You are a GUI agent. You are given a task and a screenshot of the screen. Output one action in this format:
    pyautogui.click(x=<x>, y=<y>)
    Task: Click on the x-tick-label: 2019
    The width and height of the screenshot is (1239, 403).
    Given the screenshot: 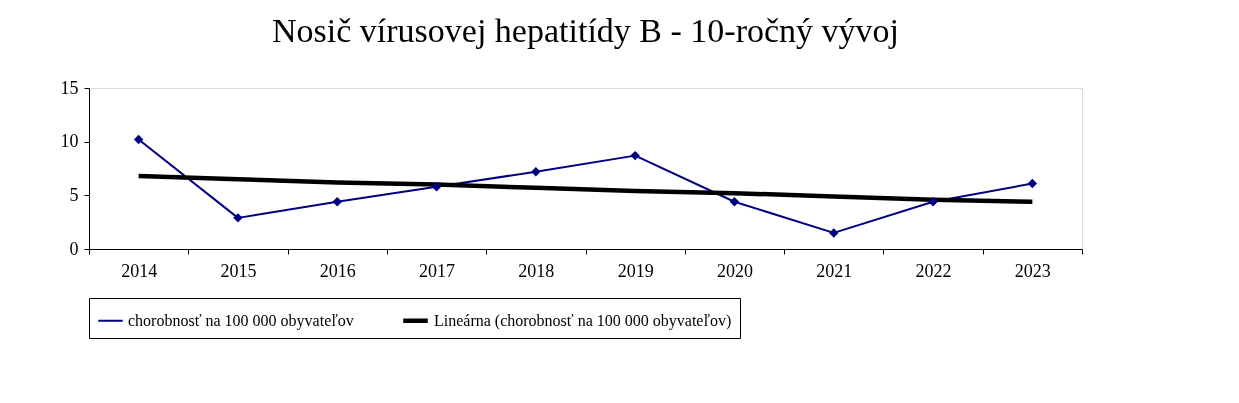 What is the action you would take?
    pyautogui.click(x=635, y=270)
    